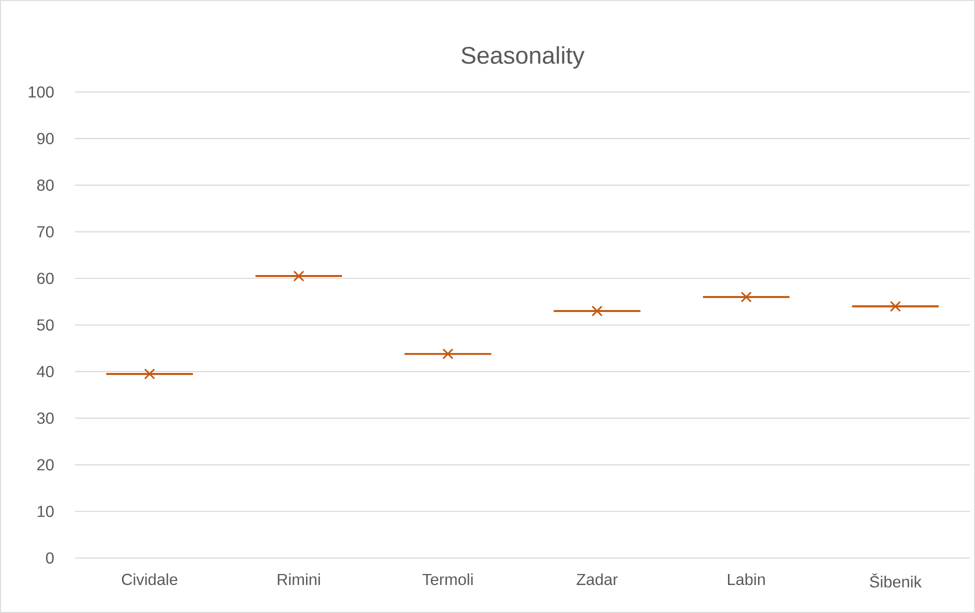 The width and height of the screenshot is (975, 613). What do you see at coordinates (45, 464) in the screenshot?
I see `y-tick-label: 20` at bounding box center [45, 464].